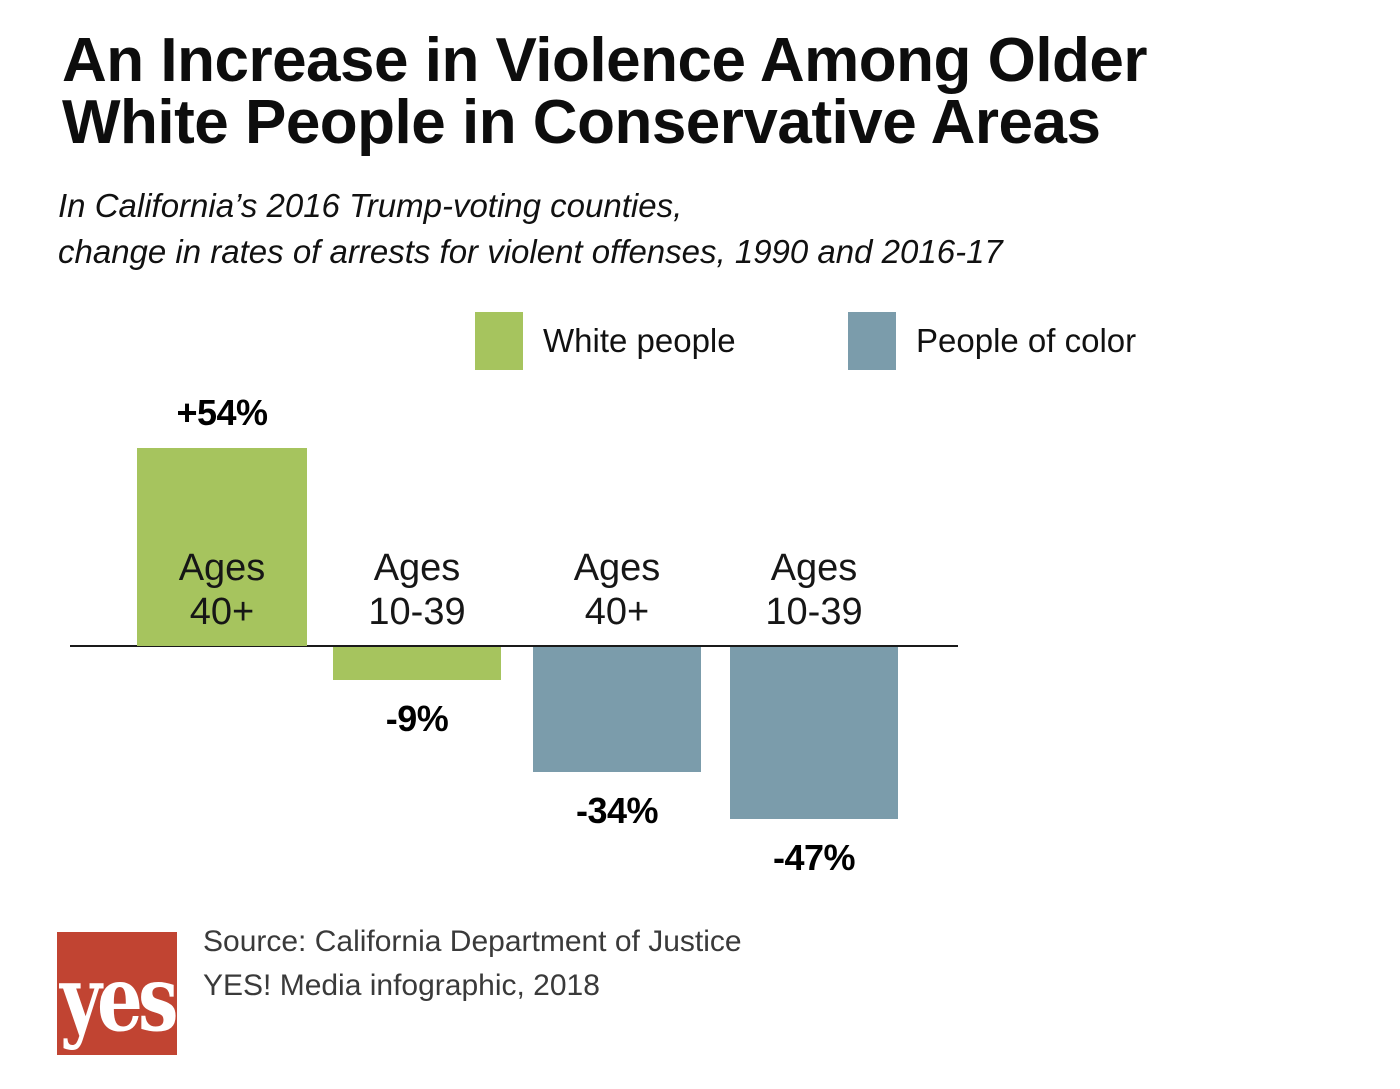 This screenshot has width=1400, height=1089. I want to click on legend-swatch-people-of-color, so click(872, 341).